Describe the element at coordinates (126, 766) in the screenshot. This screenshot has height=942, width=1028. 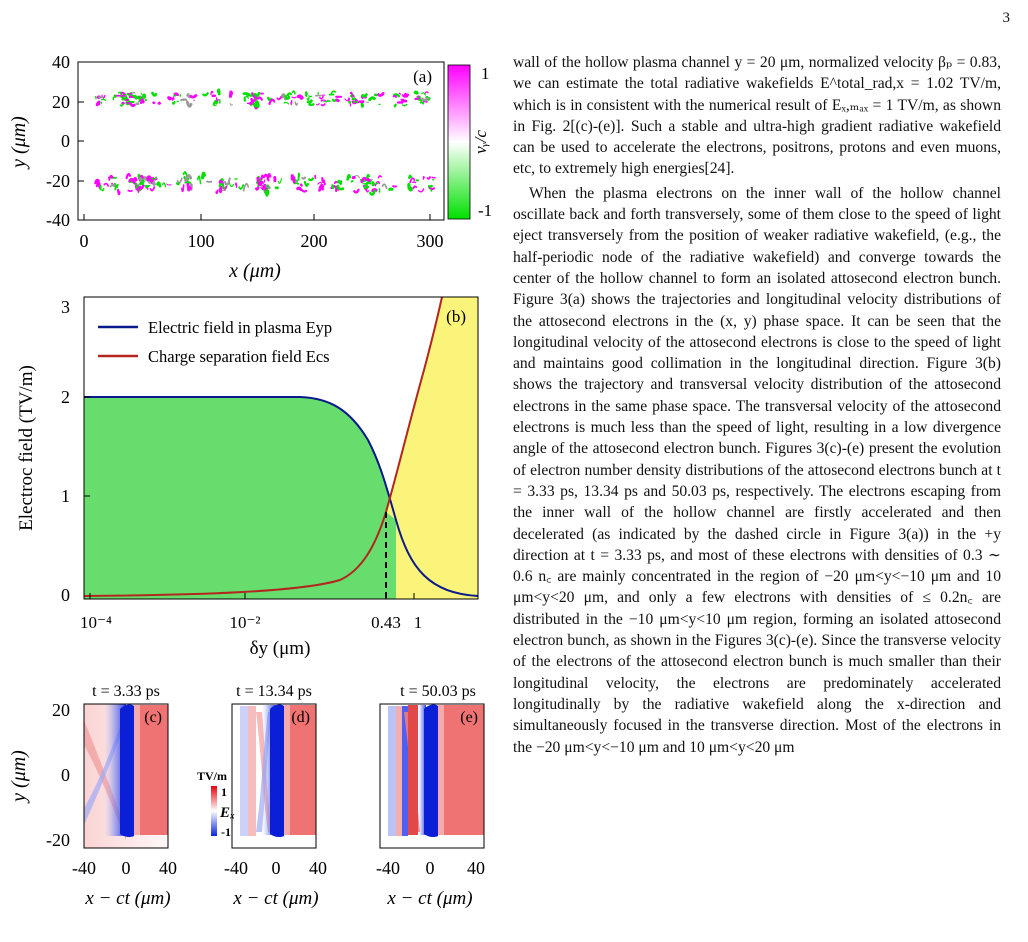
I see `panel-c: t = 3.33 ps (c)` at that location.